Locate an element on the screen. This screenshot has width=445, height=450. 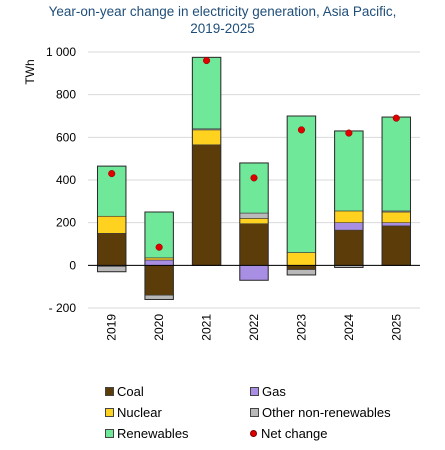
x-tick-label: 2020 is located at coordinates (159, 327).